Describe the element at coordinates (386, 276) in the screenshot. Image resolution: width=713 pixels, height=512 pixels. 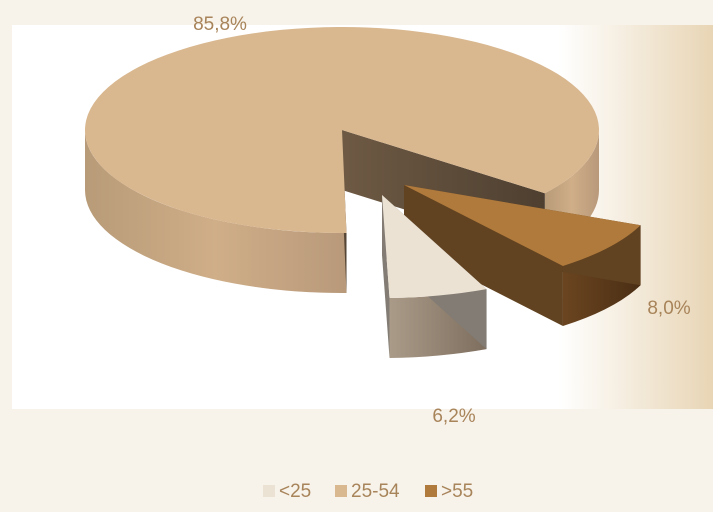
I see `slice-under-25-wall-end` at that location.